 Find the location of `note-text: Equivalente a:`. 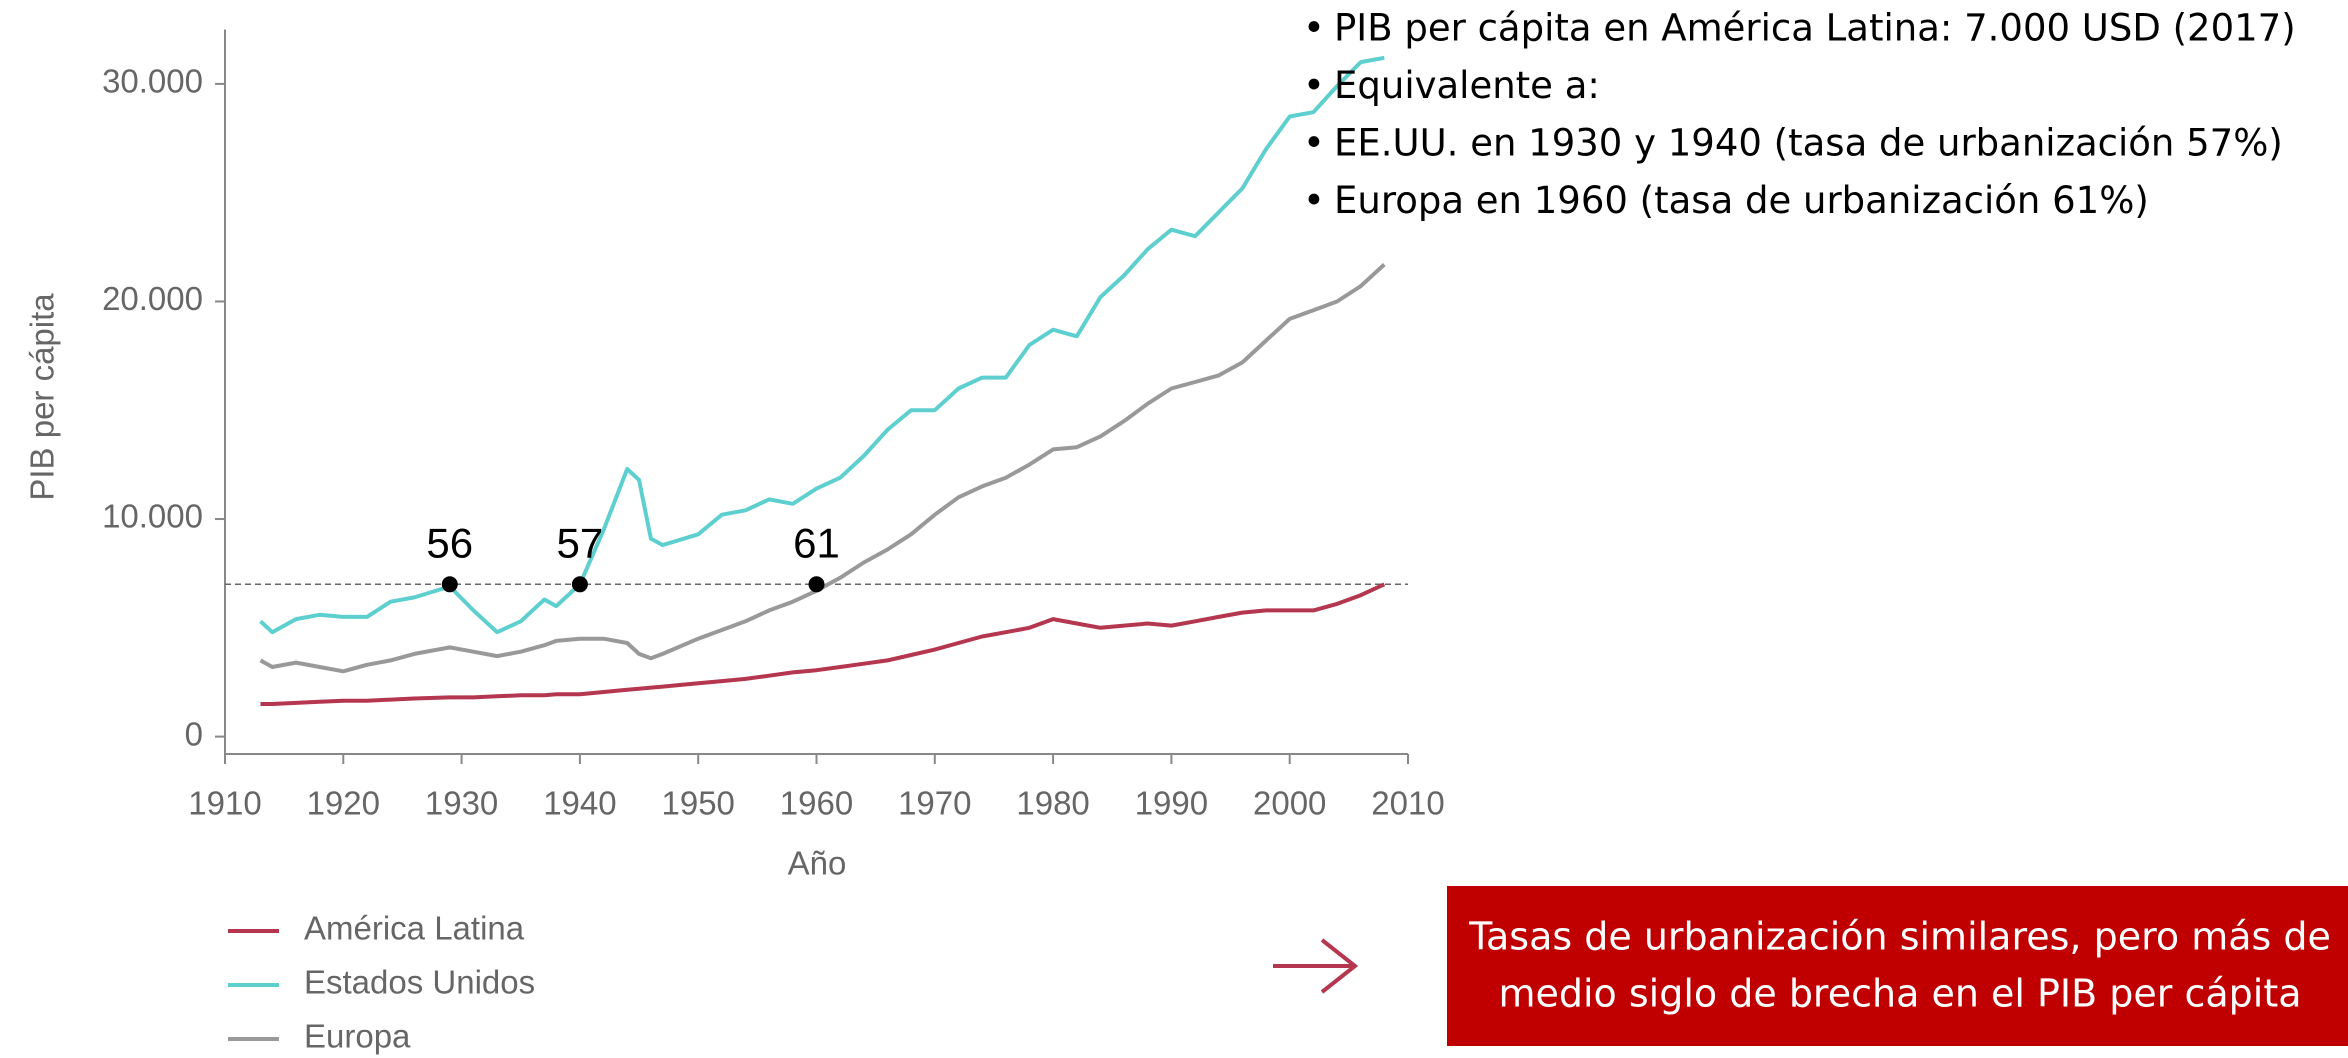

note-text: Equivalente a: is located at coordinates (1467, 85).